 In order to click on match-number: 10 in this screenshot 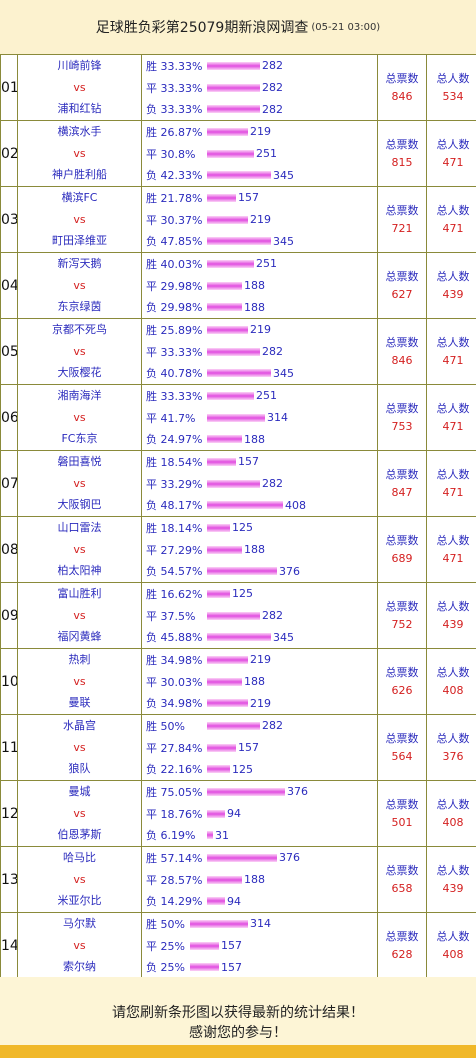, I will do `click(9, 681)`.